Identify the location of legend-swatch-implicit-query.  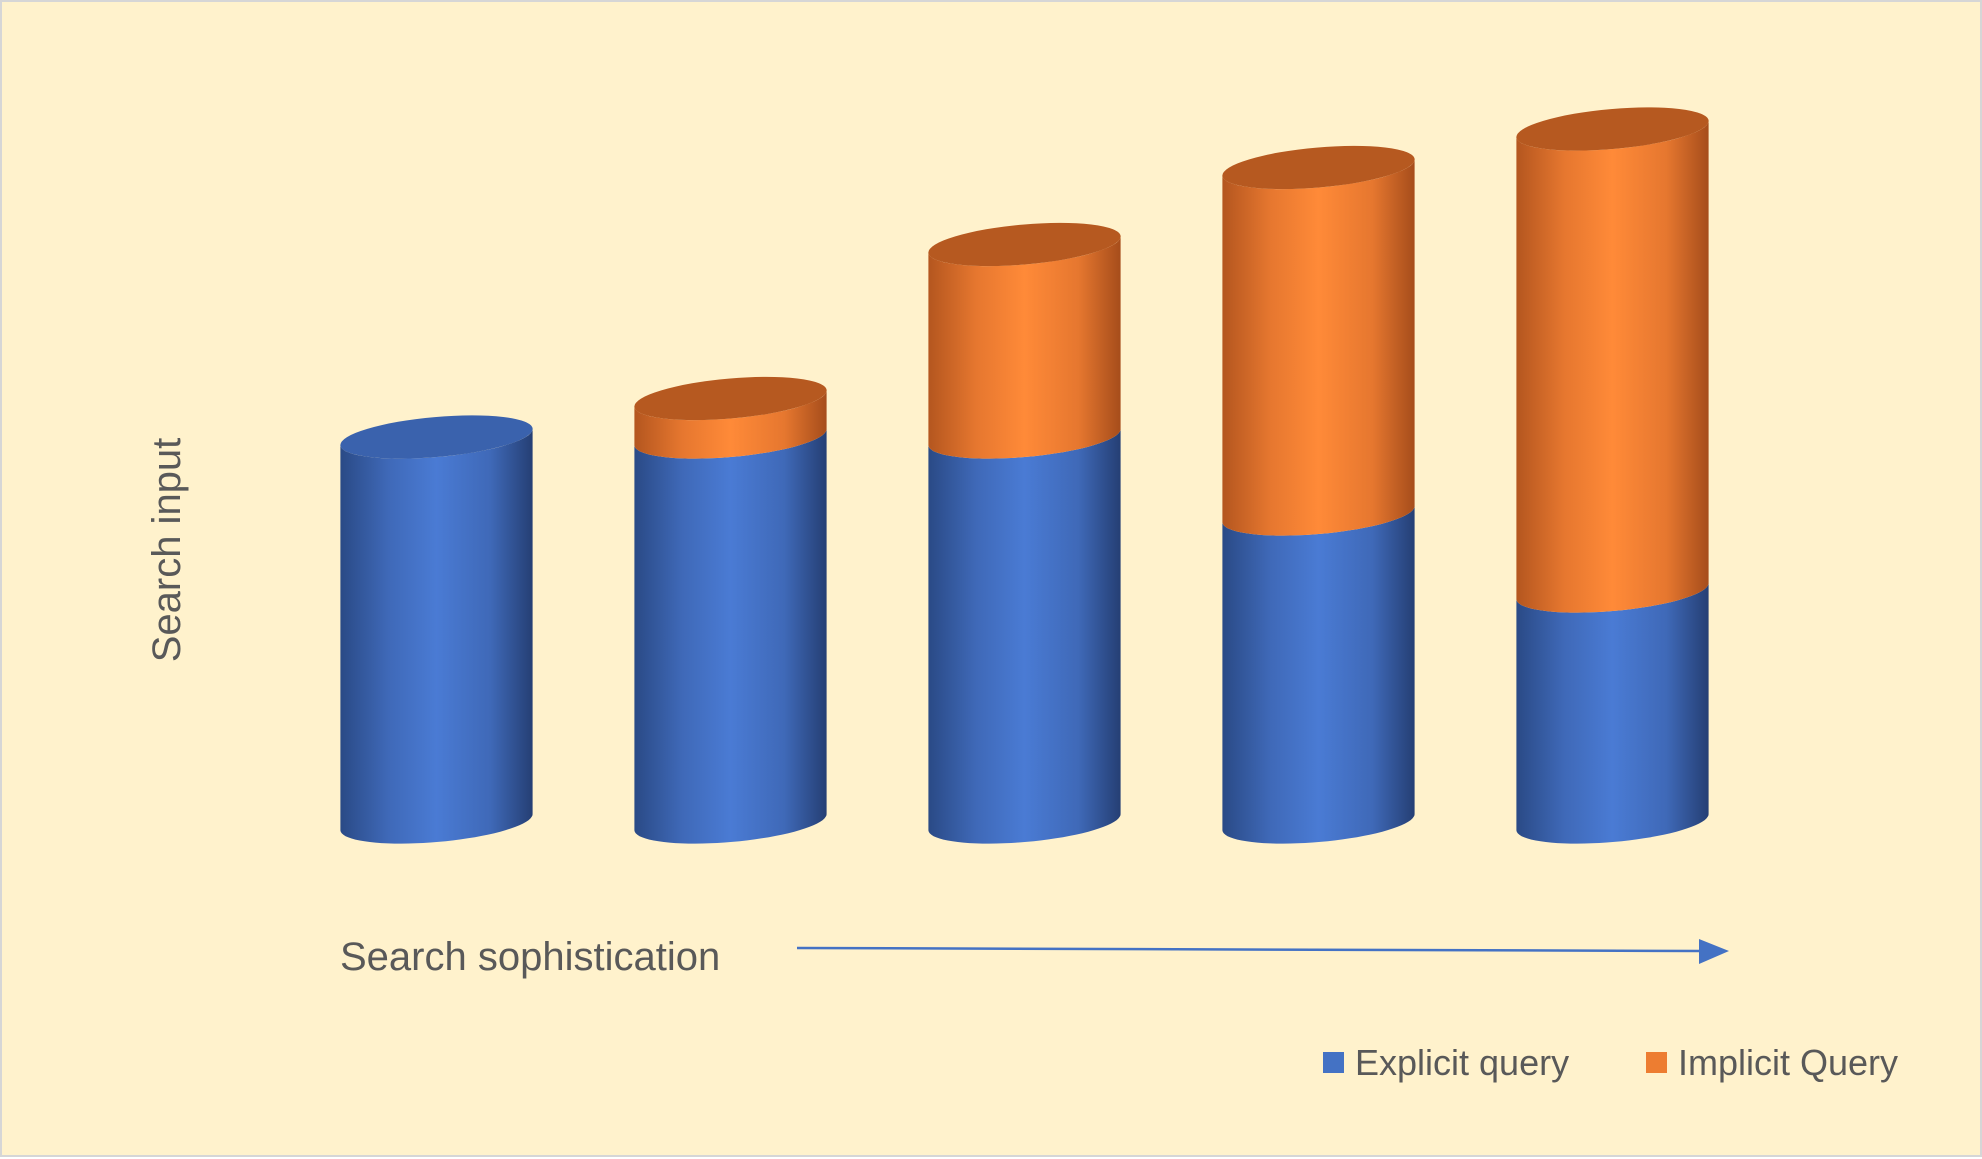
(1656, 1062).